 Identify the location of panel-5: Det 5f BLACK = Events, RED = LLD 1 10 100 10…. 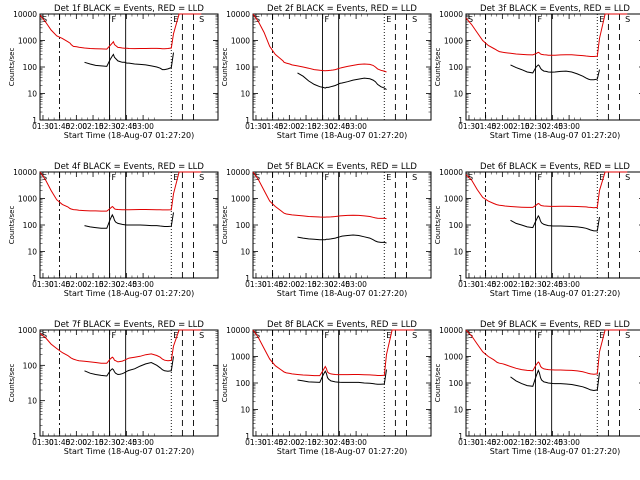
(326, 230).